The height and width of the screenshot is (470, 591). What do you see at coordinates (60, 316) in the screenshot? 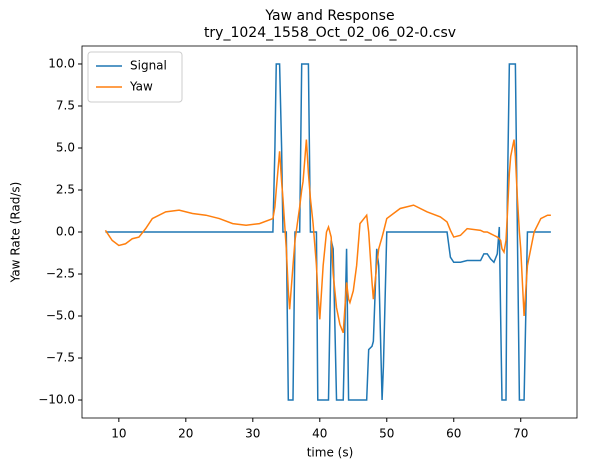
I see `y-tick-label: −5.0` at bounding box center [60, 316].